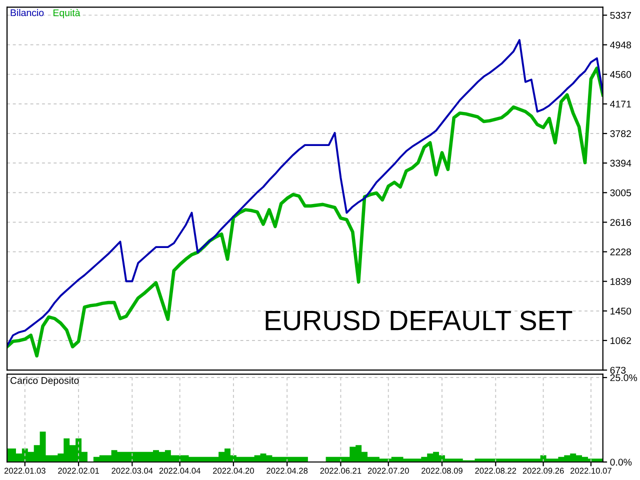  What do you see at coordinates (621, 192) in the screenshot?
I see `y-tick-label: 3005` at bounding box center [621, 192].